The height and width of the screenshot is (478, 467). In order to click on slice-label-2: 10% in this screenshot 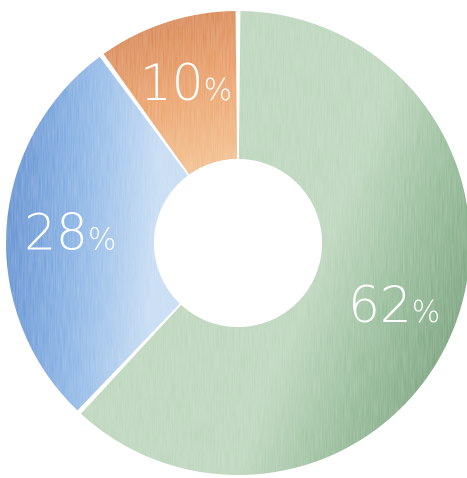, I will do `click(186, 83)`.